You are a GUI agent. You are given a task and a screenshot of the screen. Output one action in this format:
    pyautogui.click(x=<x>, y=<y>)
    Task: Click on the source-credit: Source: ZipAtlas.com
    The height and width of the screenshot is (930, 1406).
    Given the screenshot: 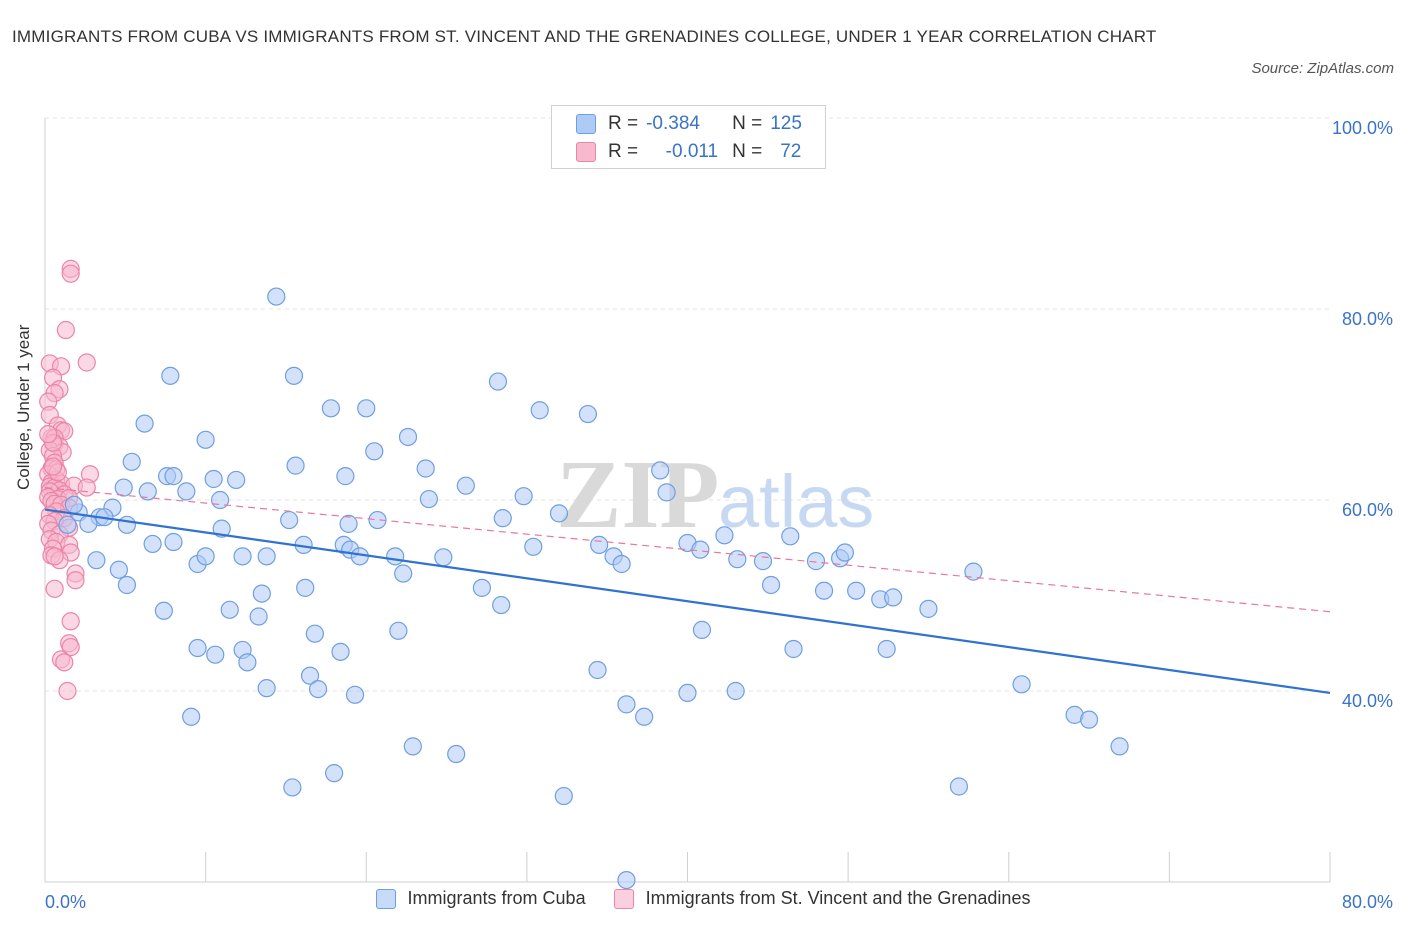 What is the action you would take?
    pyautogui.click(x=1322, y=68)
    